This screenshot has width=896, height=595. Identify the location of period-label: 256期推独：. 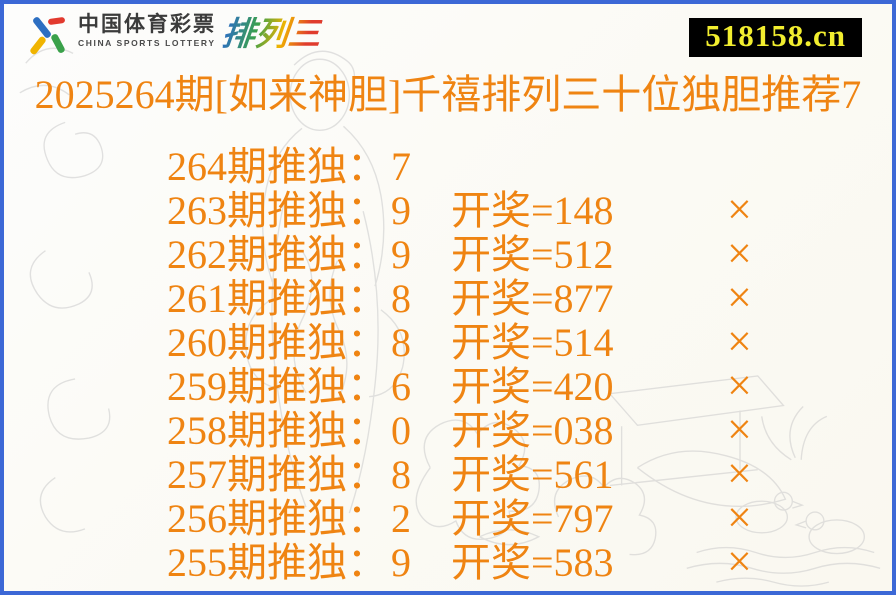
(277, 518).